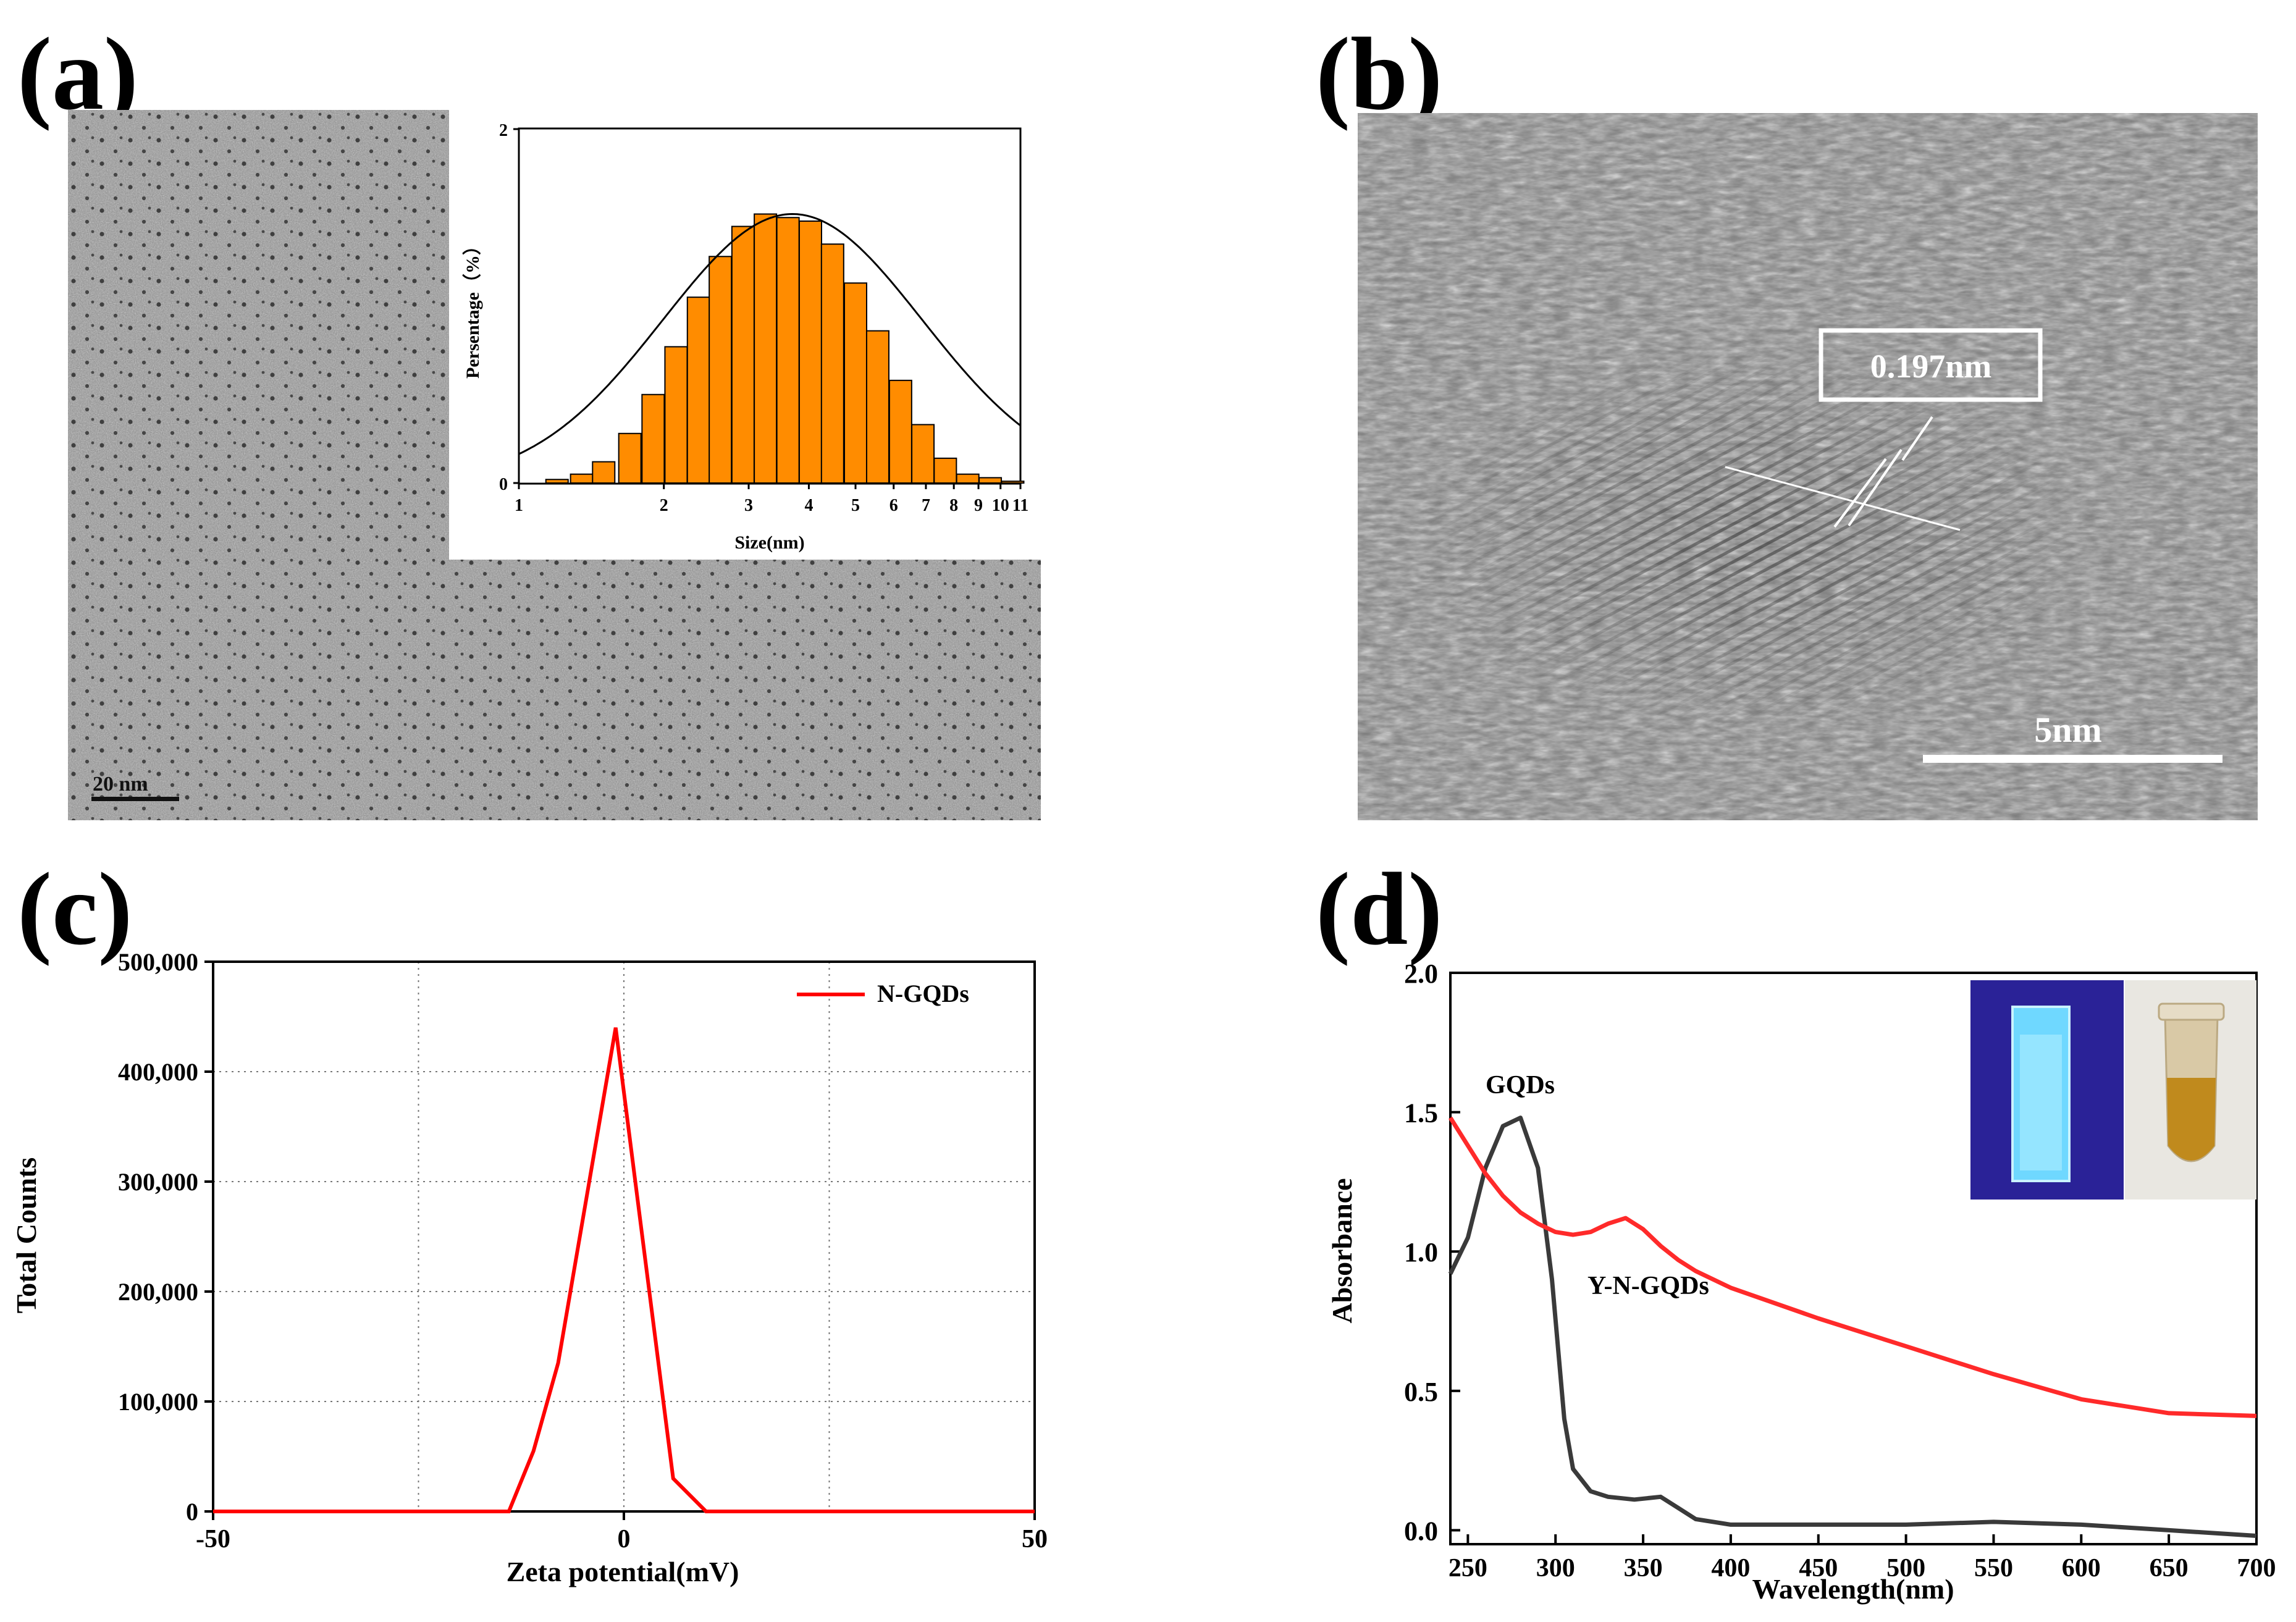  I want to click on lattice-spacing-label: 0.197nm, so click(1931, 367).